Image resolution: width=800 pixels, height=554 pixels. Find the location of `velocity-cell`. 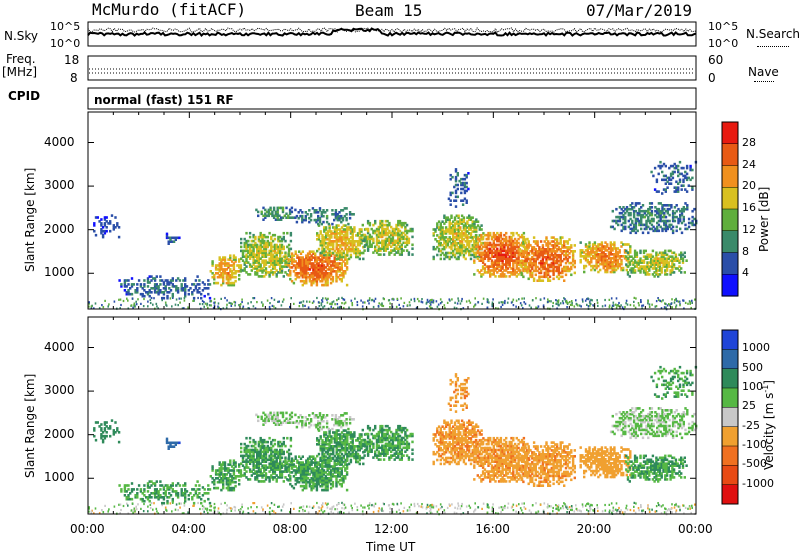

velocity-cell is located at coordinates (170, 446).